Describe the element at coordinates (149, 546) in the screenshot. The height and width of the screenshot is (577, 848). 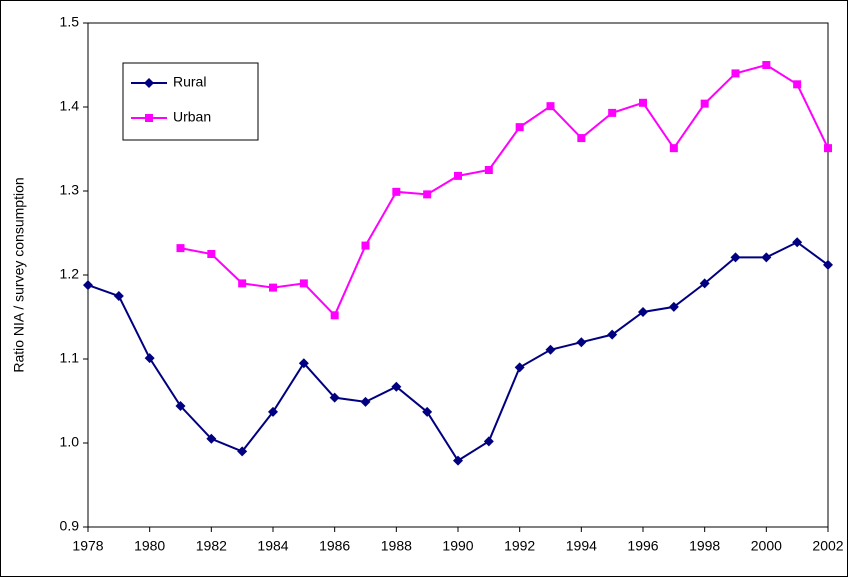
I see `x-tick-label: 1980` at that location.